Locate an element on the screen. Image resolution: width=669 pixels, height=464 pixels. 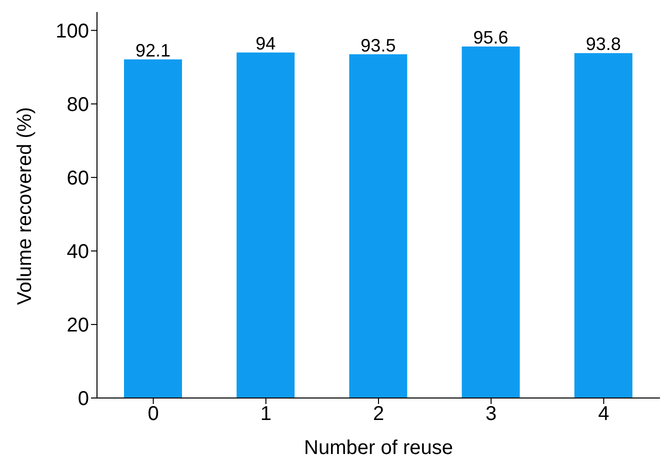
x-tick-label: 2 is located at coordinates (378, 414).